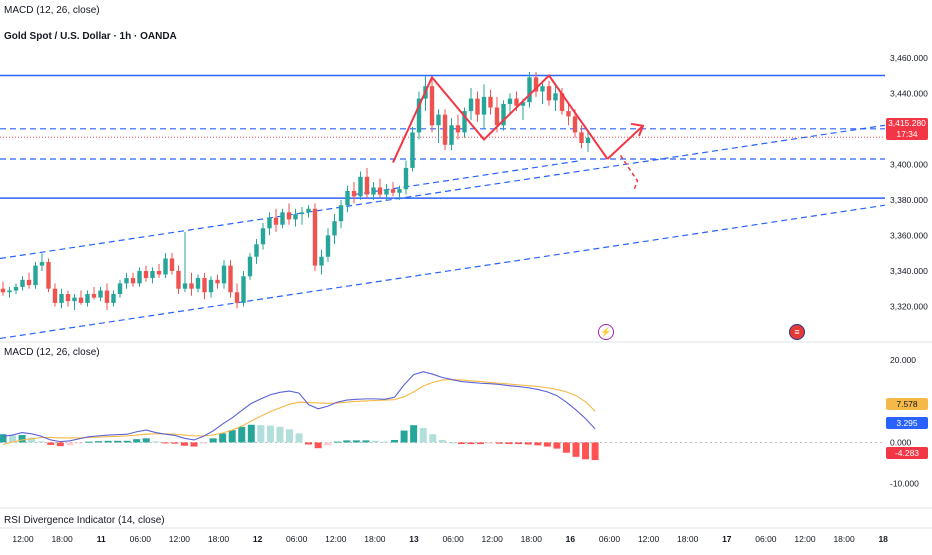  What do you see at coordinates (907, 423) in the screenshot?
I see `macd-value-tag: 3.295` at bounding box center [907, 423].